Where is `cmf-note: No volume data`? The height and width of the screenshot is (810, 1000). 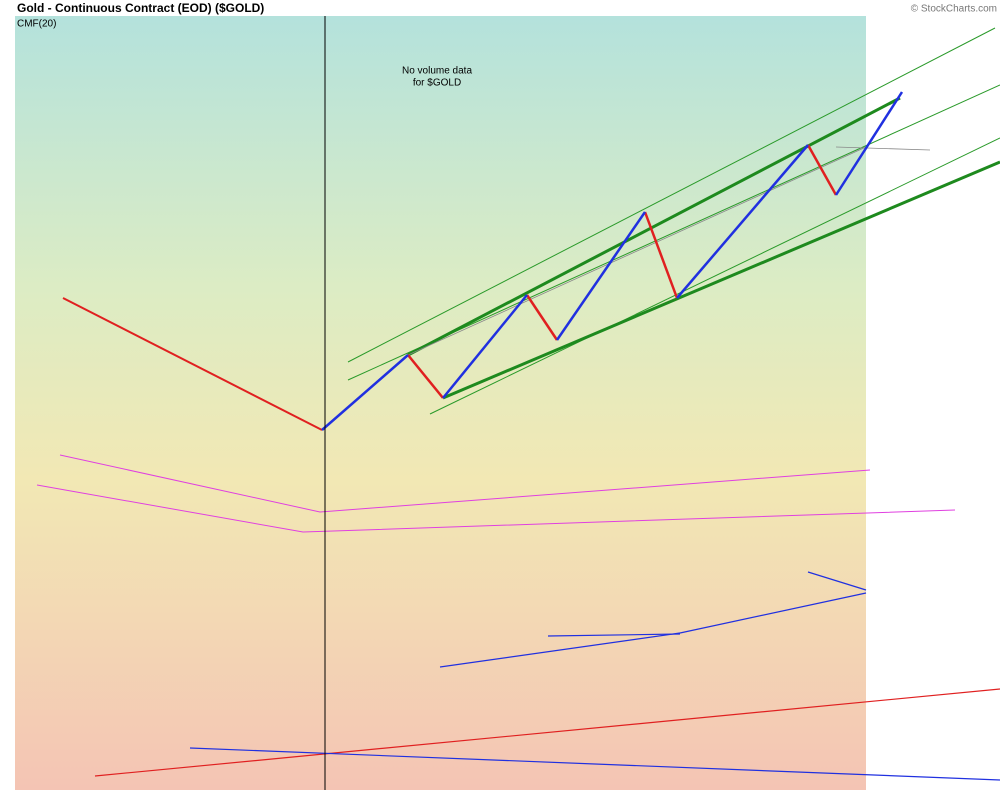
cmf-note: No volume data is located at coordinates (437, 71).